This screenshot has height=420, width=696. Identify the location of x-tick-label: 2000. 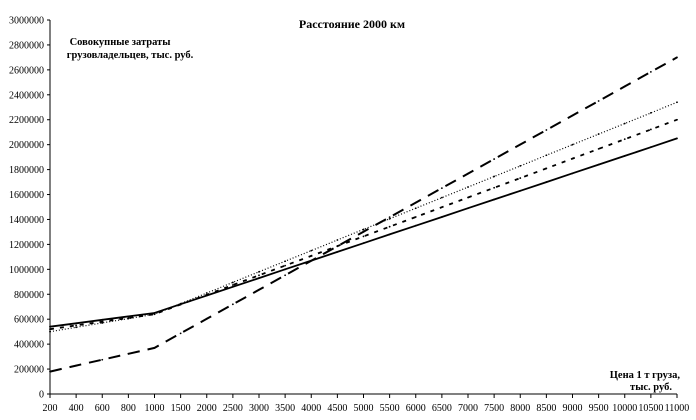
(207, 408).